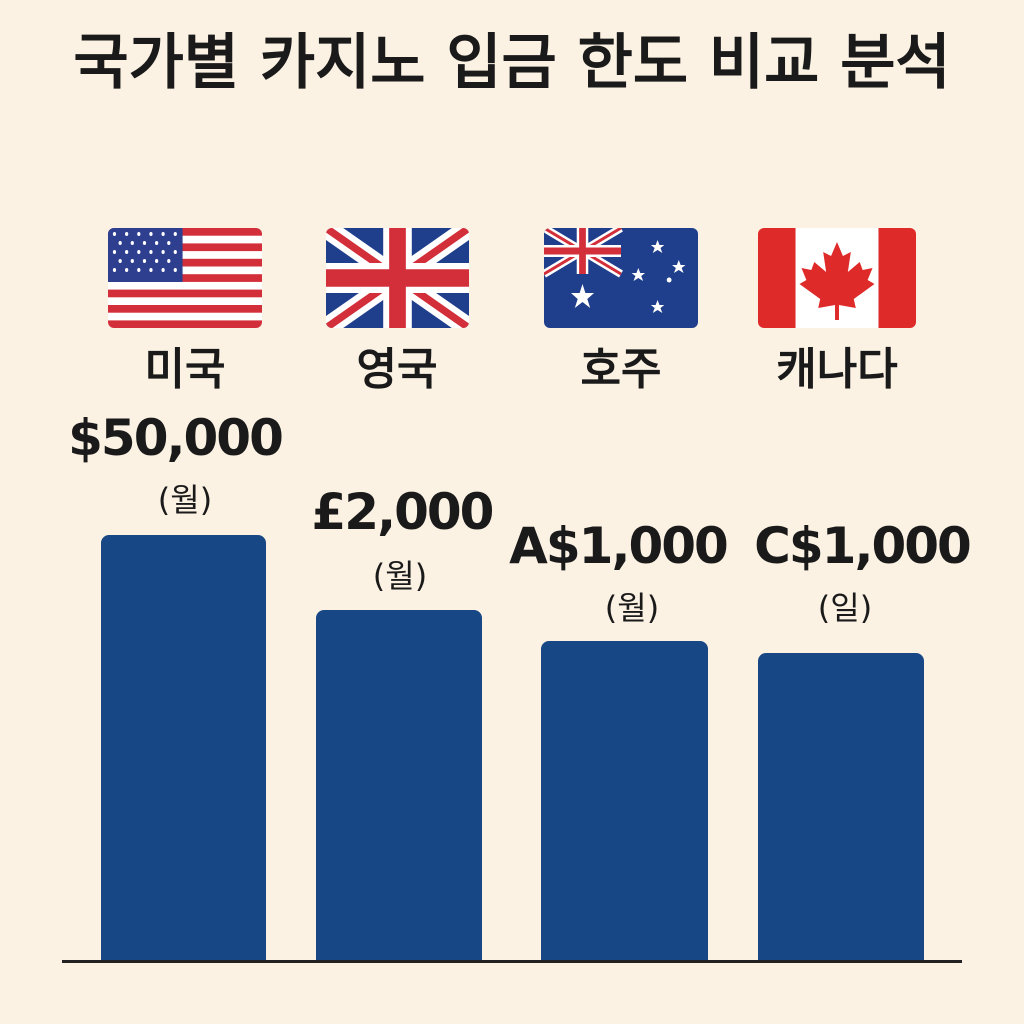  What do you see at coordinates (845, 608) in the screenshot?
I see `period-label-canada: (일)` at bounding box center [845, 608].